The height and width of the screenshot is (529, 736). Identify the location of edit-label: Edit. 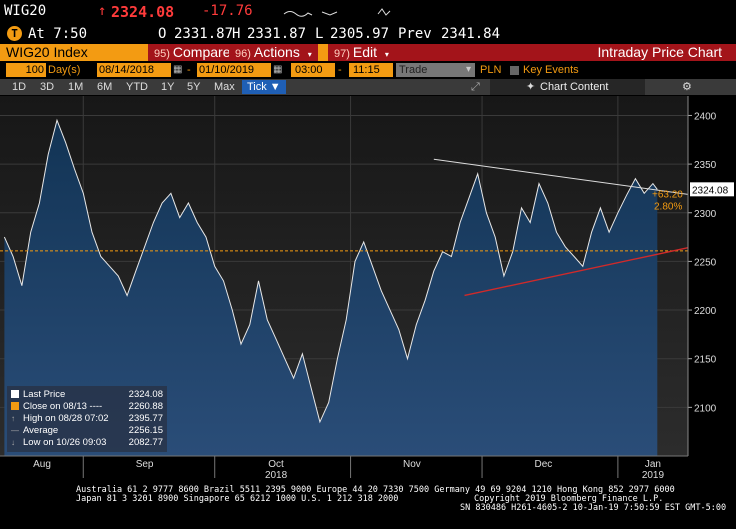
(365, 52).